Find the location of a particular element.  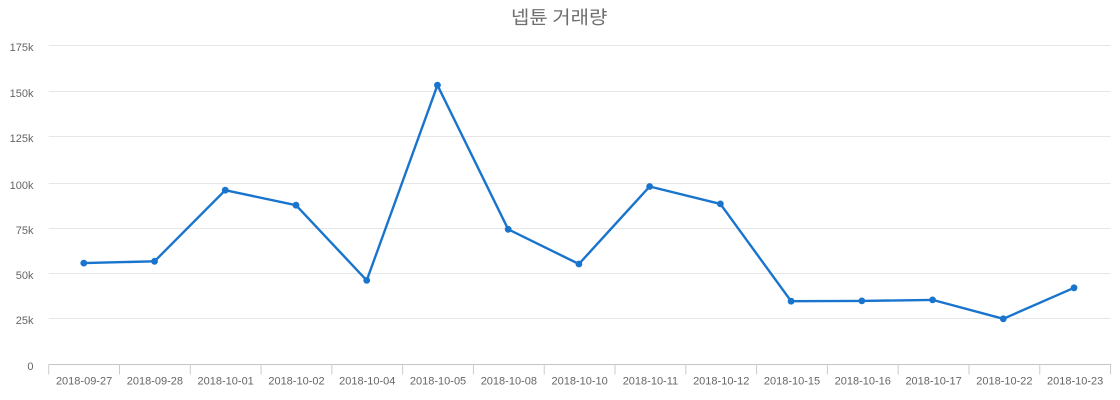

svg-text: 2018-10-04 is located at coordinates (367, 382).